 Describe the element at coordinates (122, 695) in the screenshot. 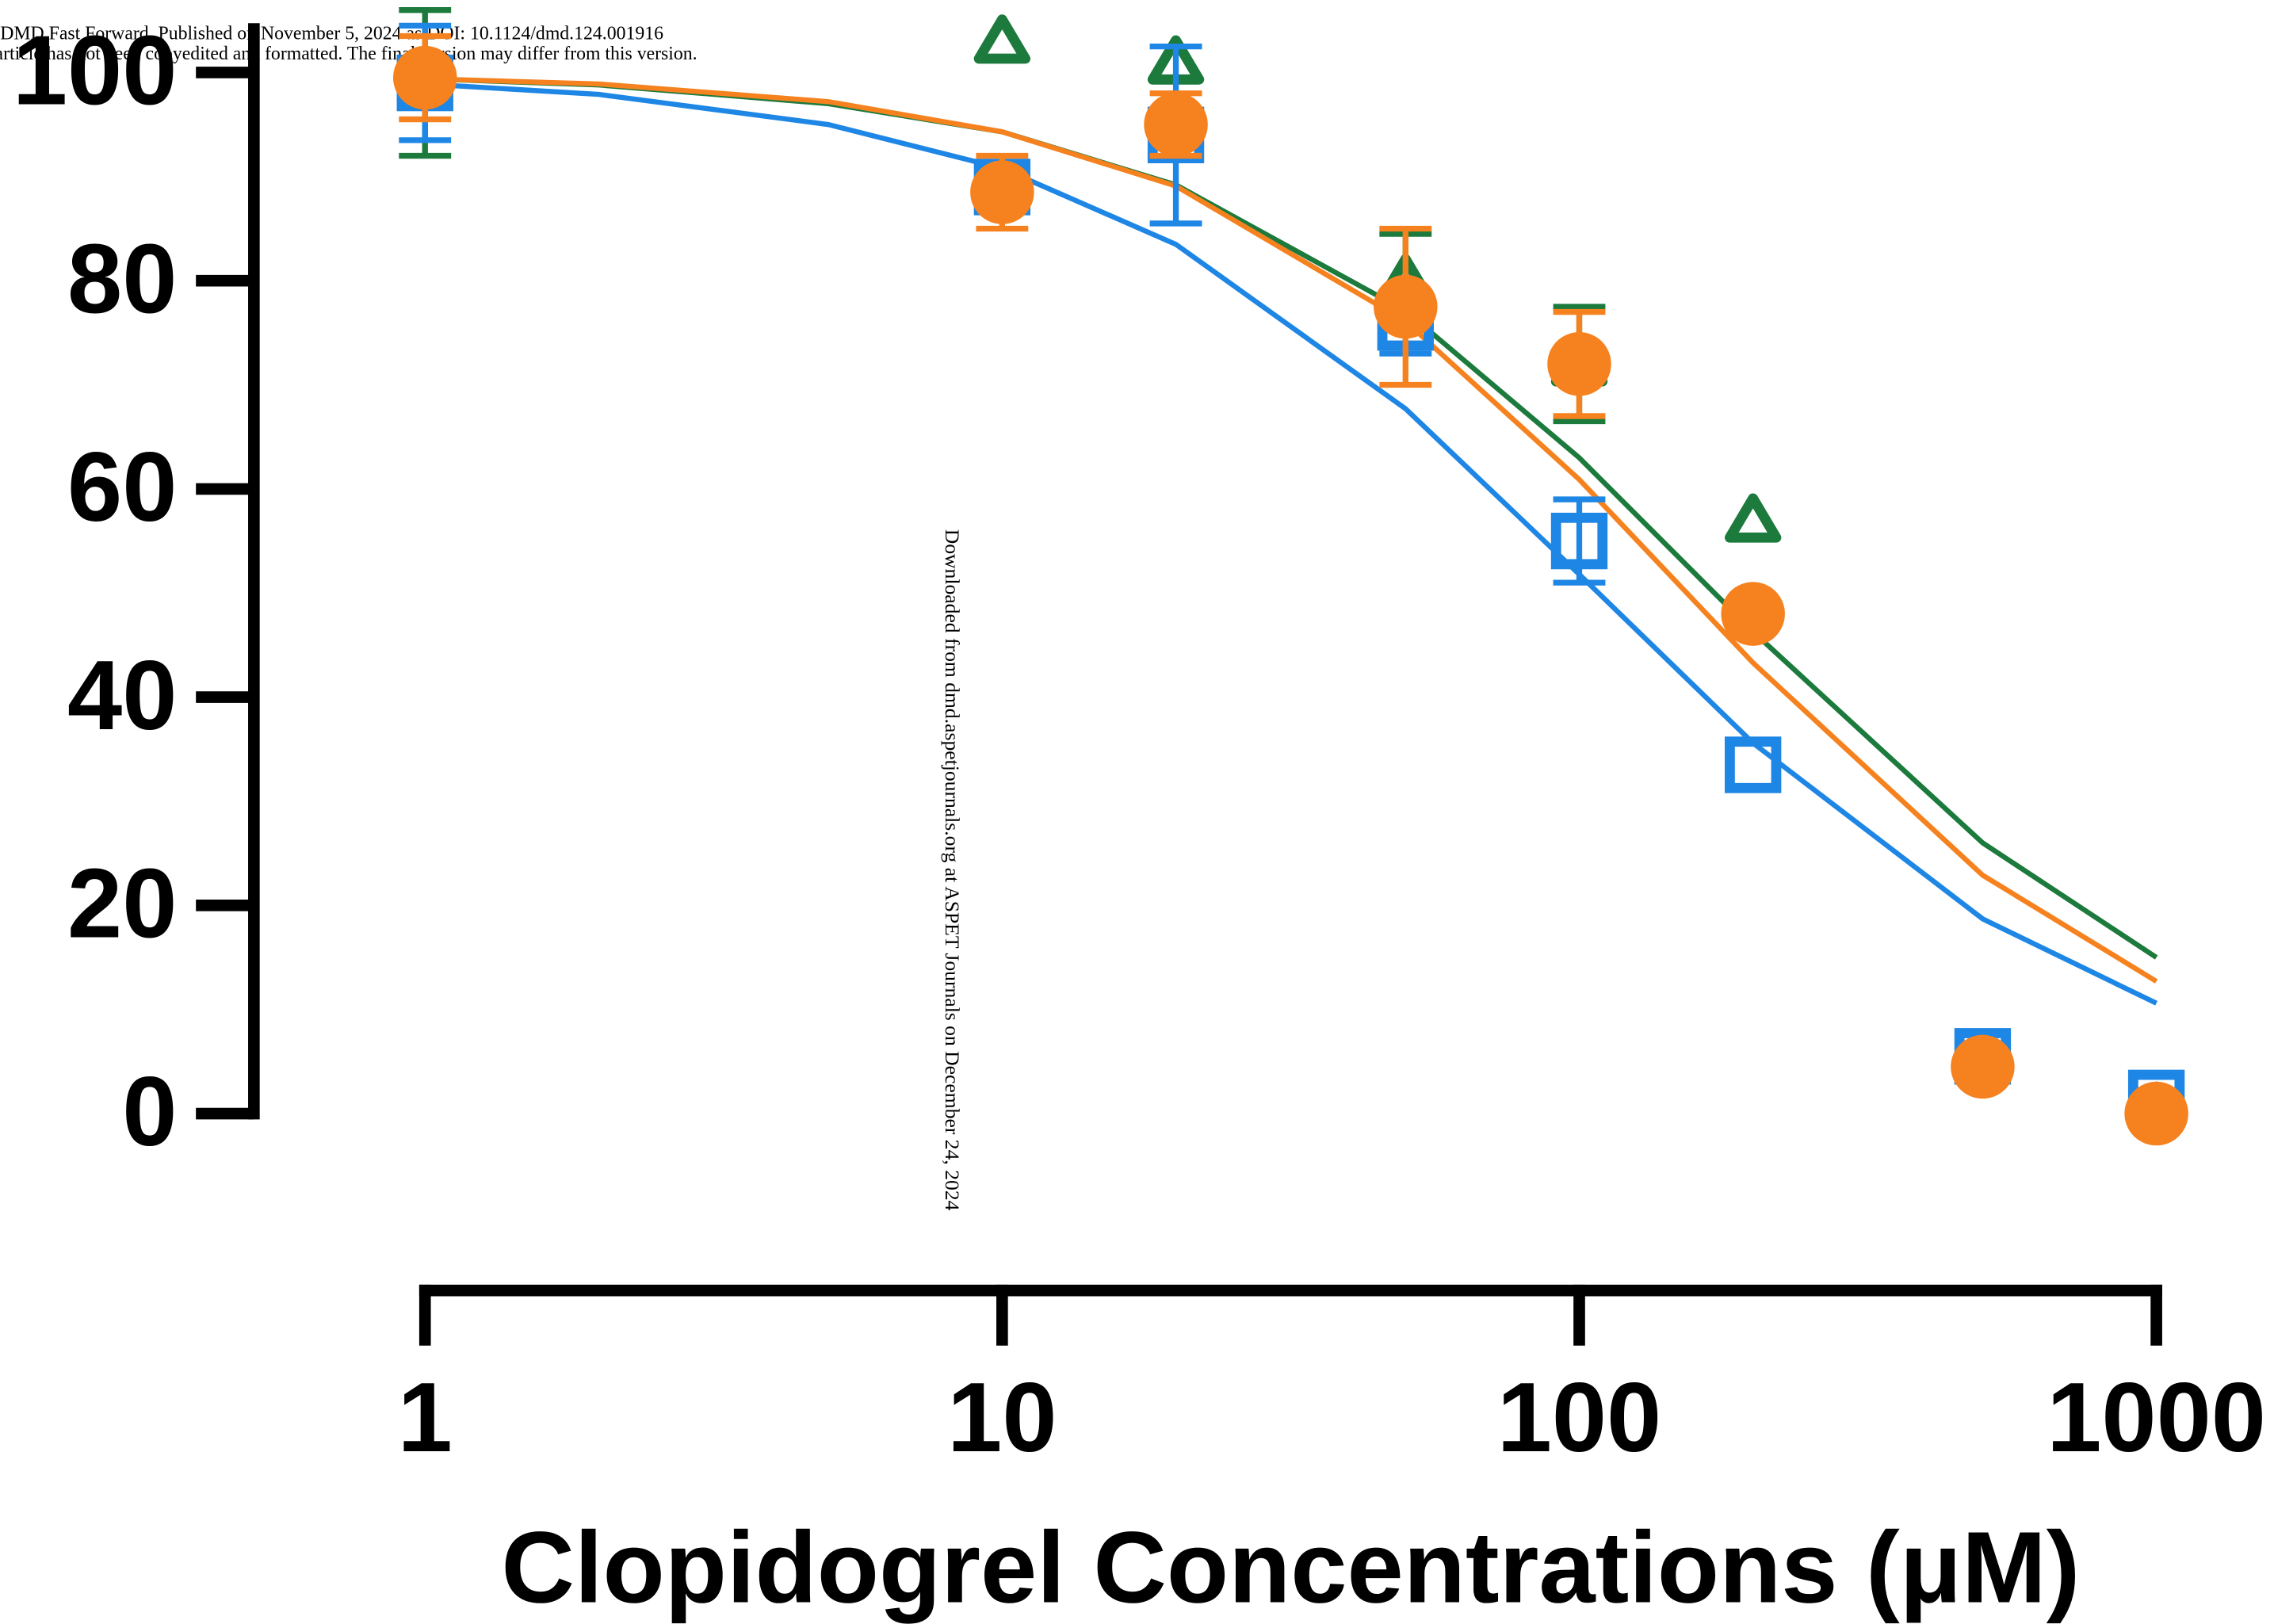

I see `y-tick-label: 40` at that location.